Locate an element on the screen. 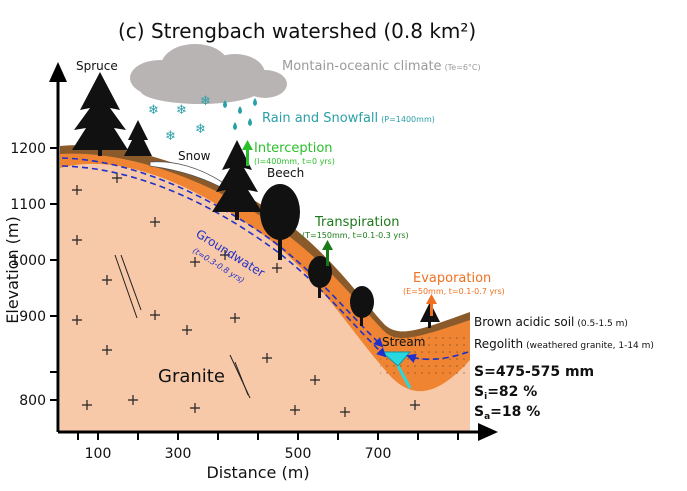 Image resolution: width=687 pixels, height=491 pixels. climate-label: Montain-oceanic climate (Te=6°C) is located at coordinates (381, 66).